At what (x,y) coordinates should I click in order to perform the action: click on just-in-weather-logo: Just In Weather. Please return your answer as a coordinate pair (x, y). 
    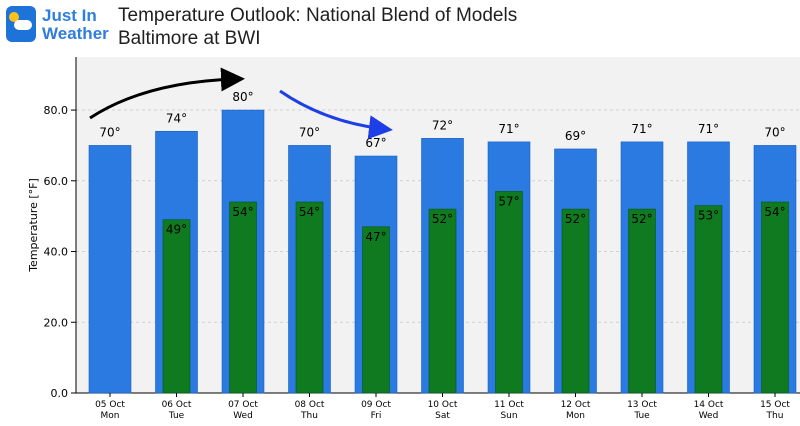
    Looking at the image, I should click on (58, 26).